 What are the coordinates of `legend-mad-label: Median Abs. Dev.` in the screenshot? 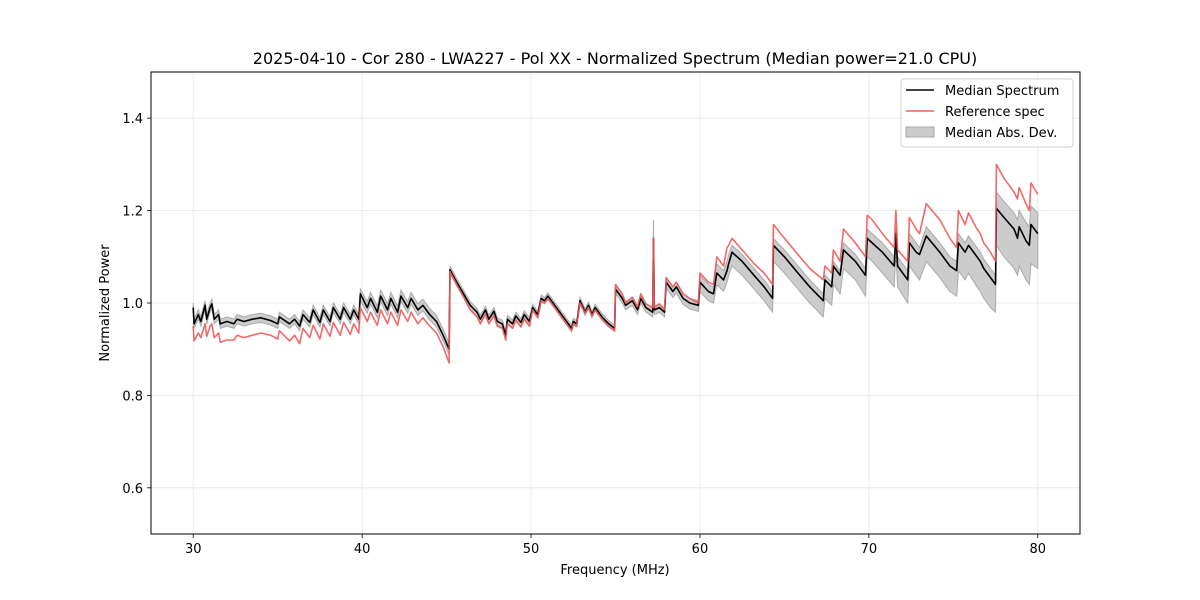 It's located at (1001, 133).